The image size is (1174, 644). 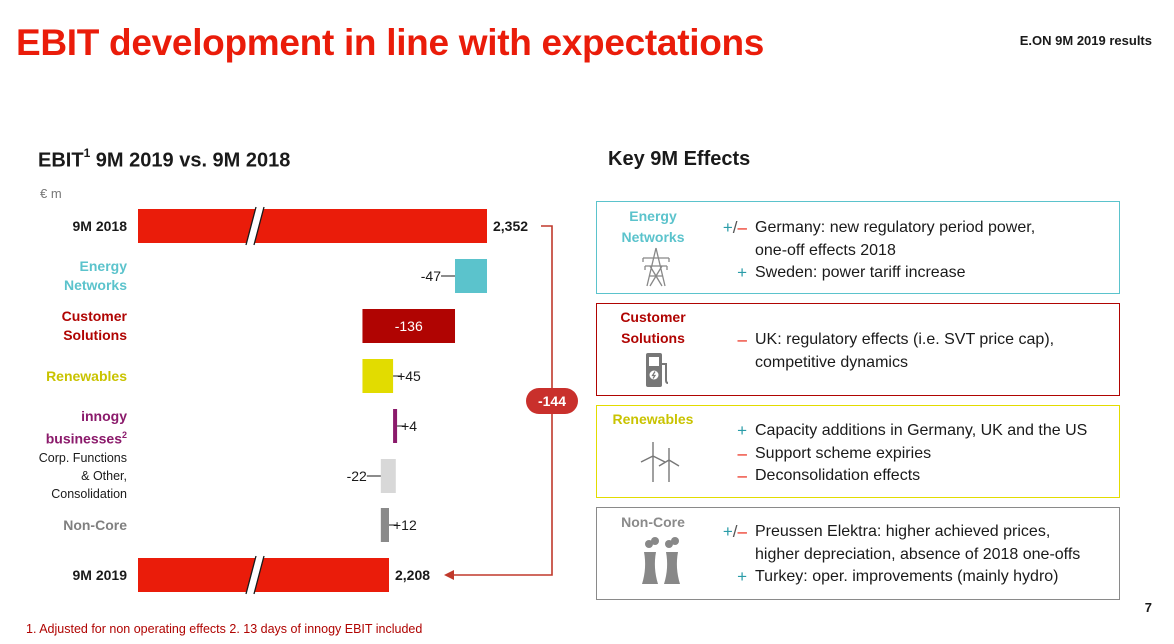 I want to click on category-label-line: Consolidation, so click(x=89, y=494).